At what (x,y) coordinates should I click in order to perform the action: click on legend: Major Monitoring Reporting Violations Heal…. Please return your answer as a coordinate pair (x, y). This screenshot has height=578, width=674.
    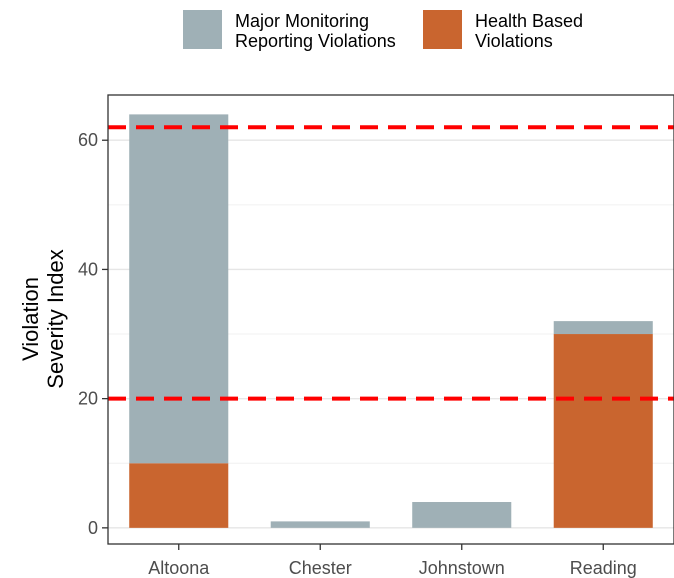
    Looking at the image, I should click on (383, 30).